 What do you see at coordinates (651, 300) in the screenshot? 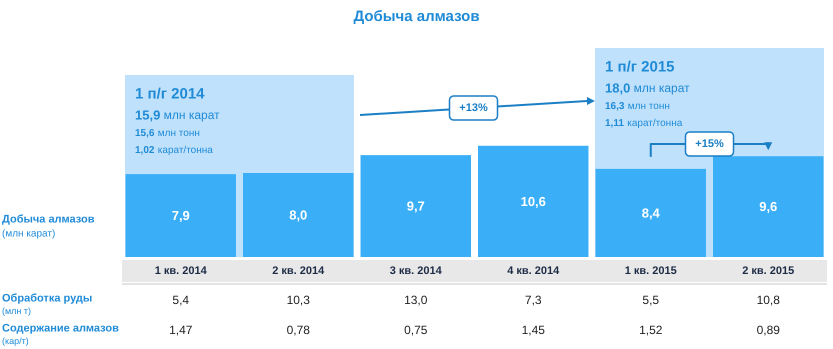
I see `text: 5,5` at bounding box center [651, 300].